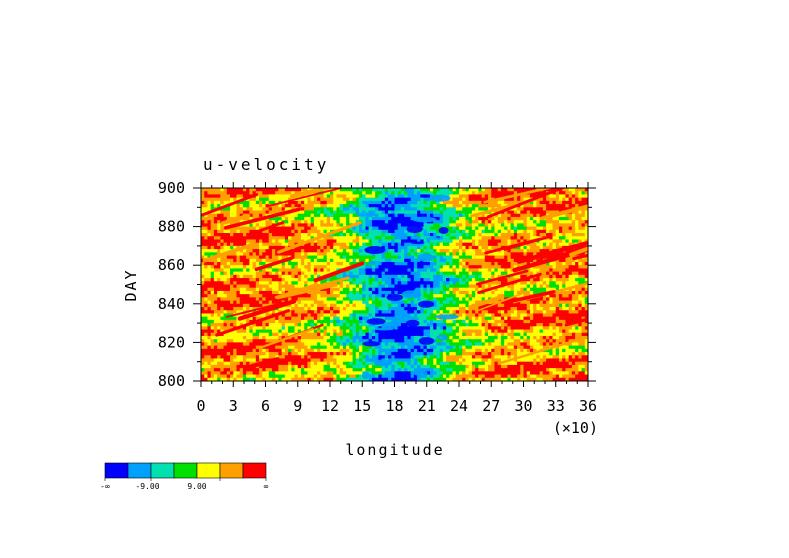  Describe the element at coordinates (171, 381) in the screenshot. I see `y-tick-label: 800` at that location.